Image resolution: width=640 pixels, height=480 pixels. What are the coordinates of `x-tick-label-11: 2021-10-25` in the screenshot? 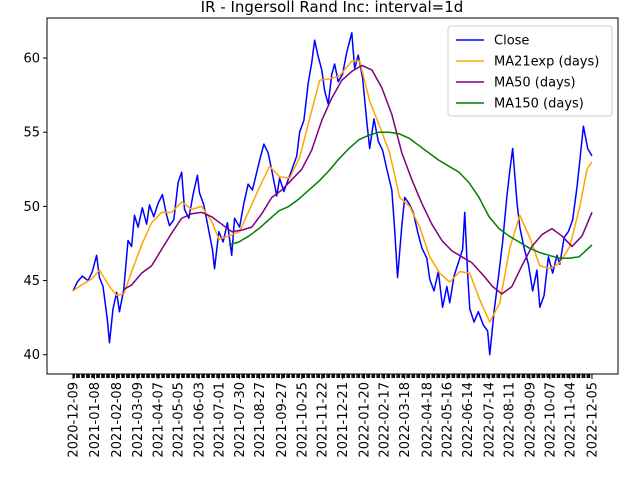 It's located at (302, 420).